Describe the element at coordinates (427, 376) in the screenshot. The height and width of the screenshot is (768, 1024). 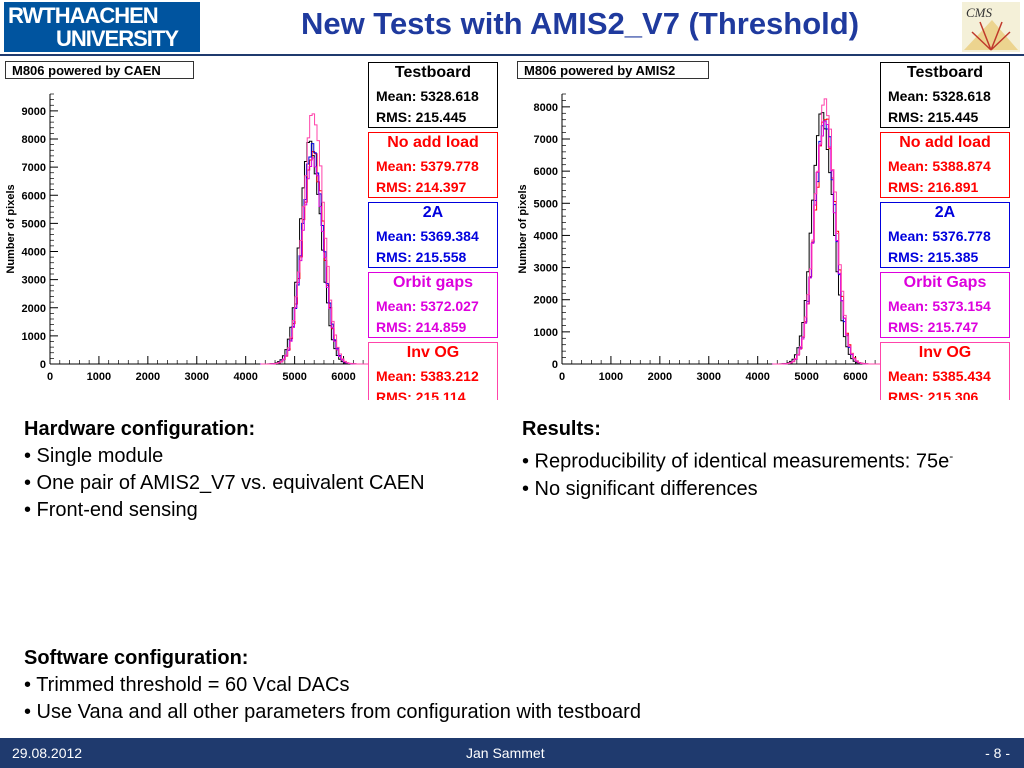
I see `statbox-mean: Mean: 5383.212` at that location.